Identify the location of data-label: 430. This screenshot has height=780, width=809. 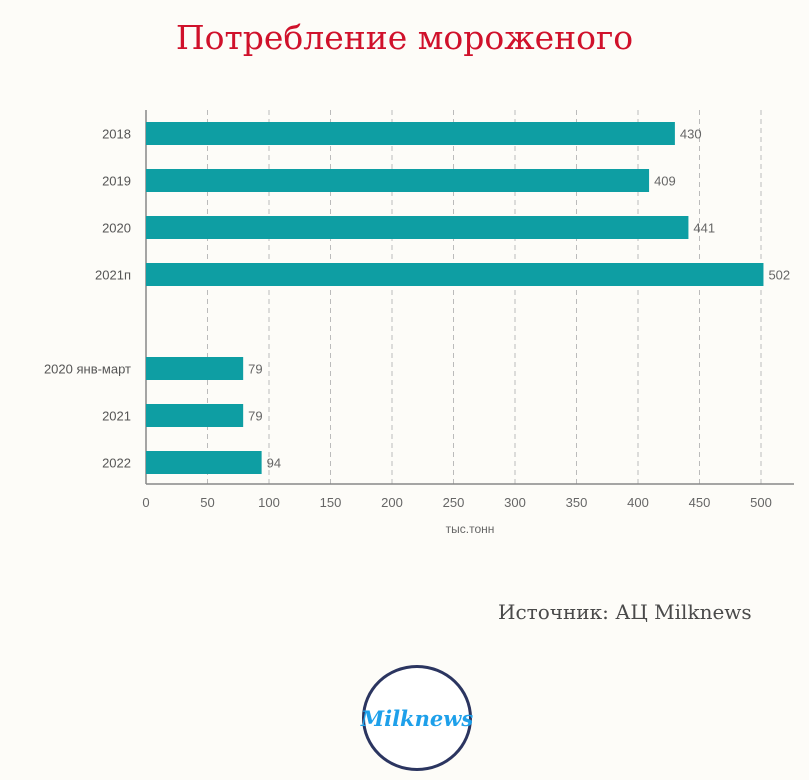
(691, 134).